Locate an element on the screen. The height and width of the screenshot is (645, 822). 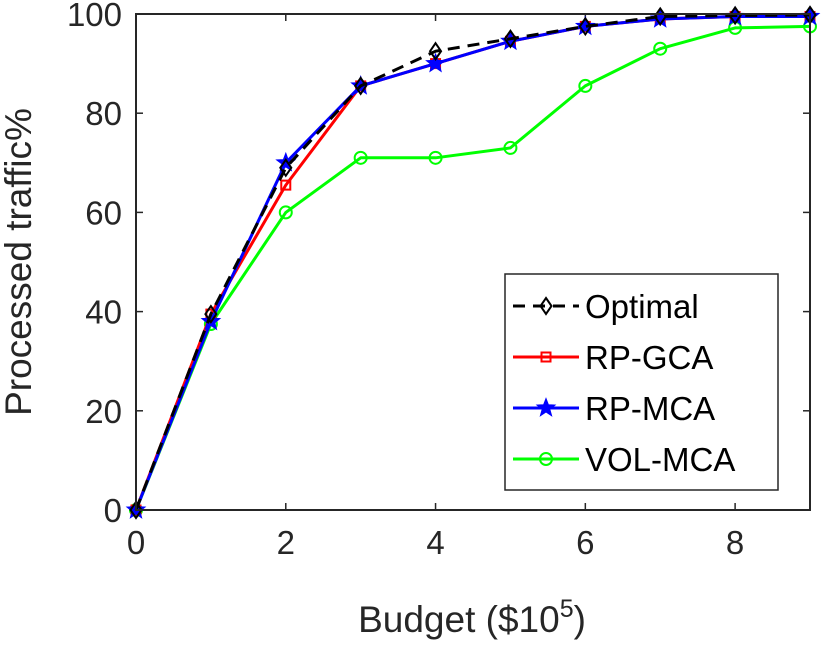
y-tick-label: 40 is located at coordinates (103, 312).